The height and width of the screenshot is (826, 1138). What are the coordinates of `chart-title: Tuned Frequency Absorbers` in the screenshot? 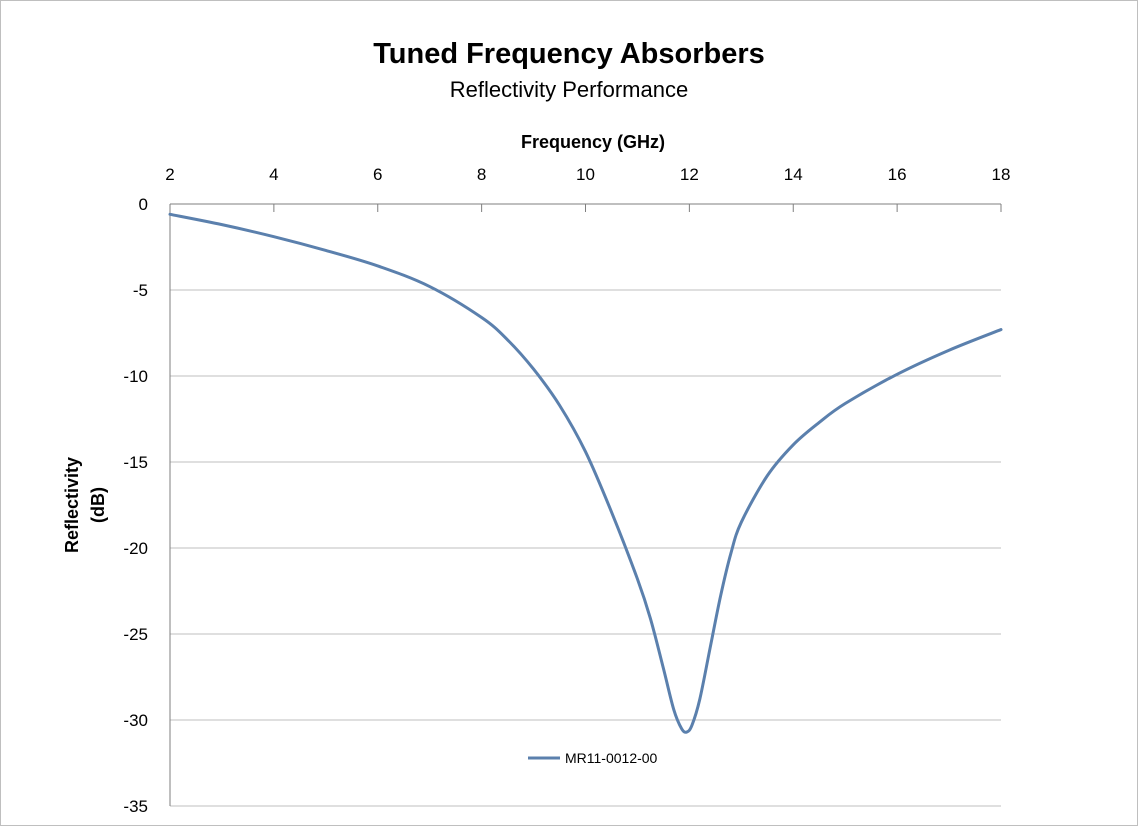 It's located at (569, 54).